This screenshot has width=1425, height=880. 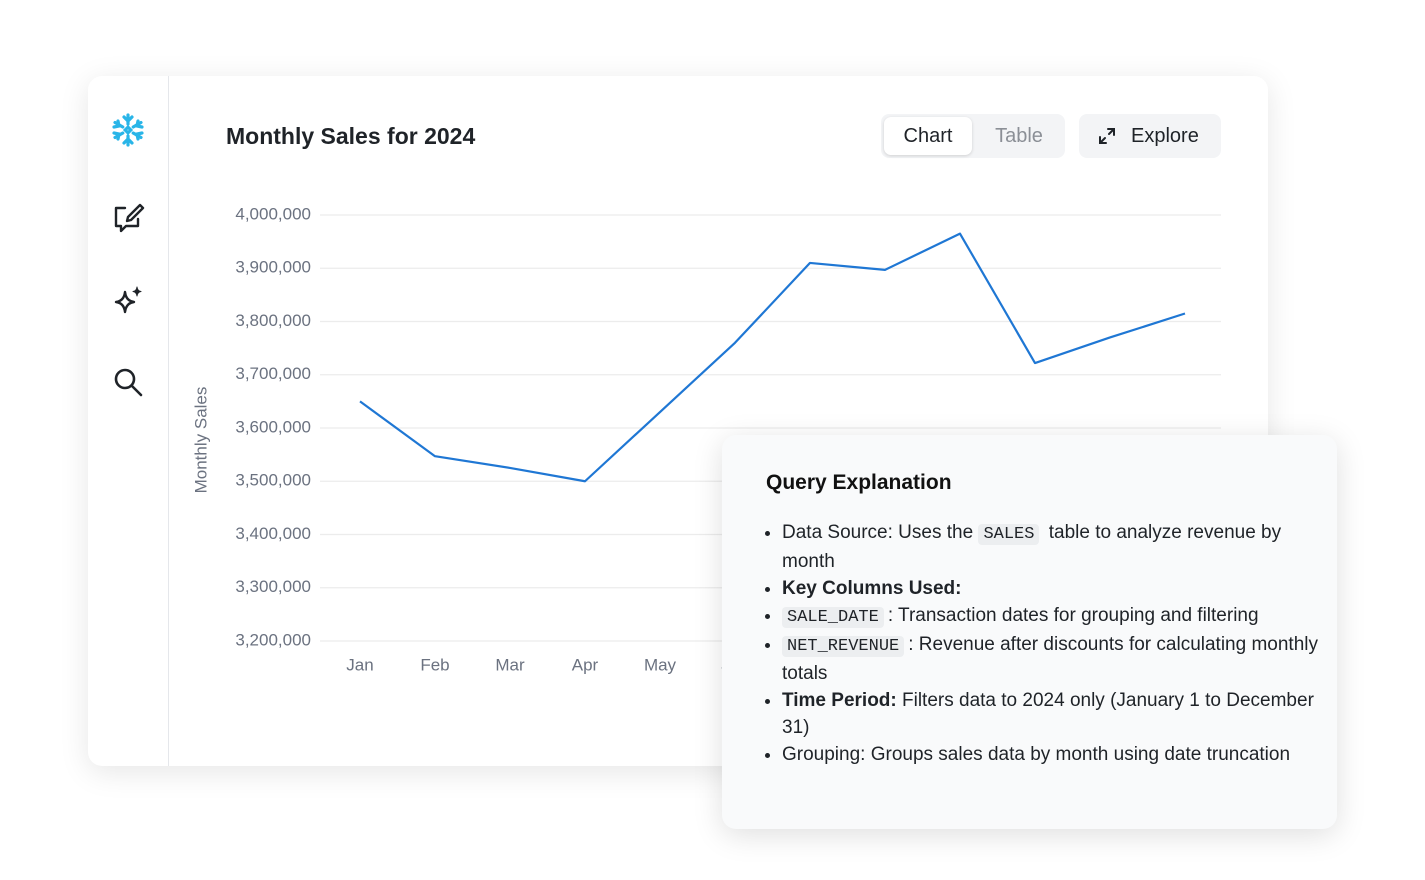 What do you see at coordinates (273, 426) in the screenshot?
I see `y-tick-label: 3,600,000` at bounding box center [273, 426].